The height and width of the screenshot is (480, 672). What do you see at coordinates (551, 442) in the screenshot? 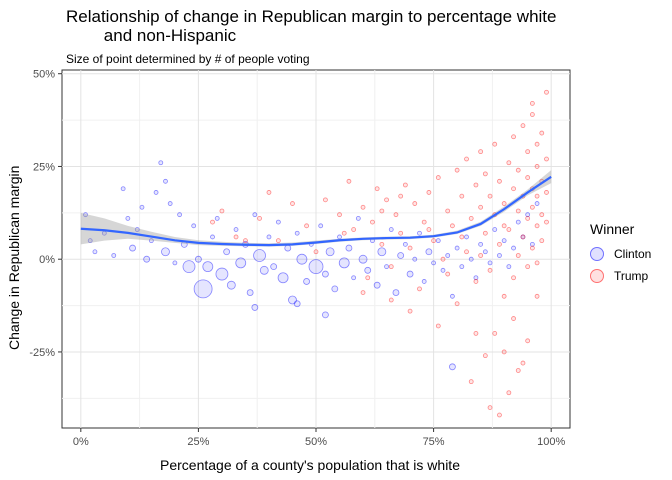
I see `x-tick-label: 100%` at bounding box center [551, 442].